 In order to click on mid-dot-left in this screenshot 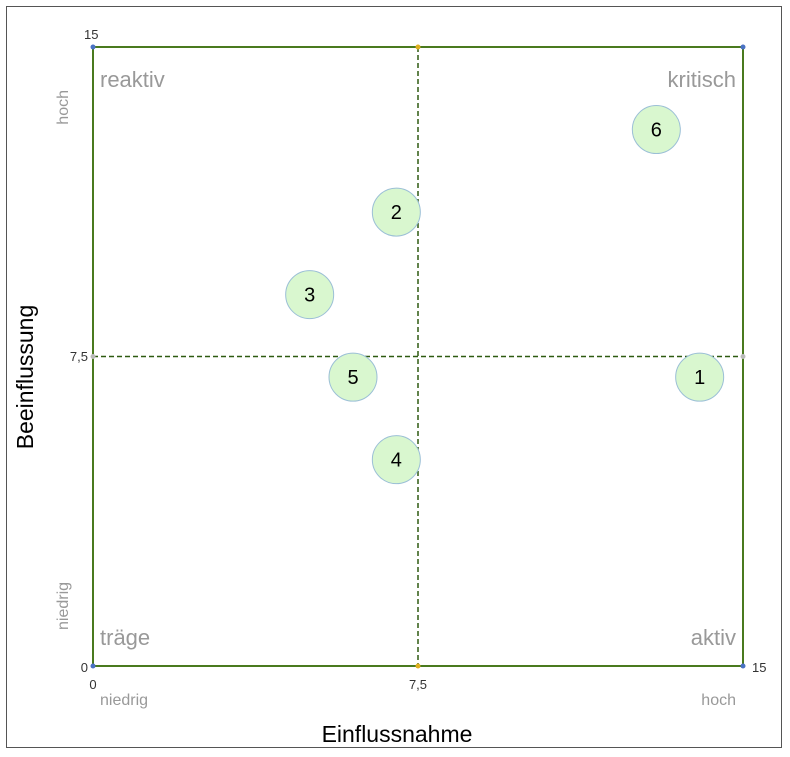, I will do `click(93, 356)`.